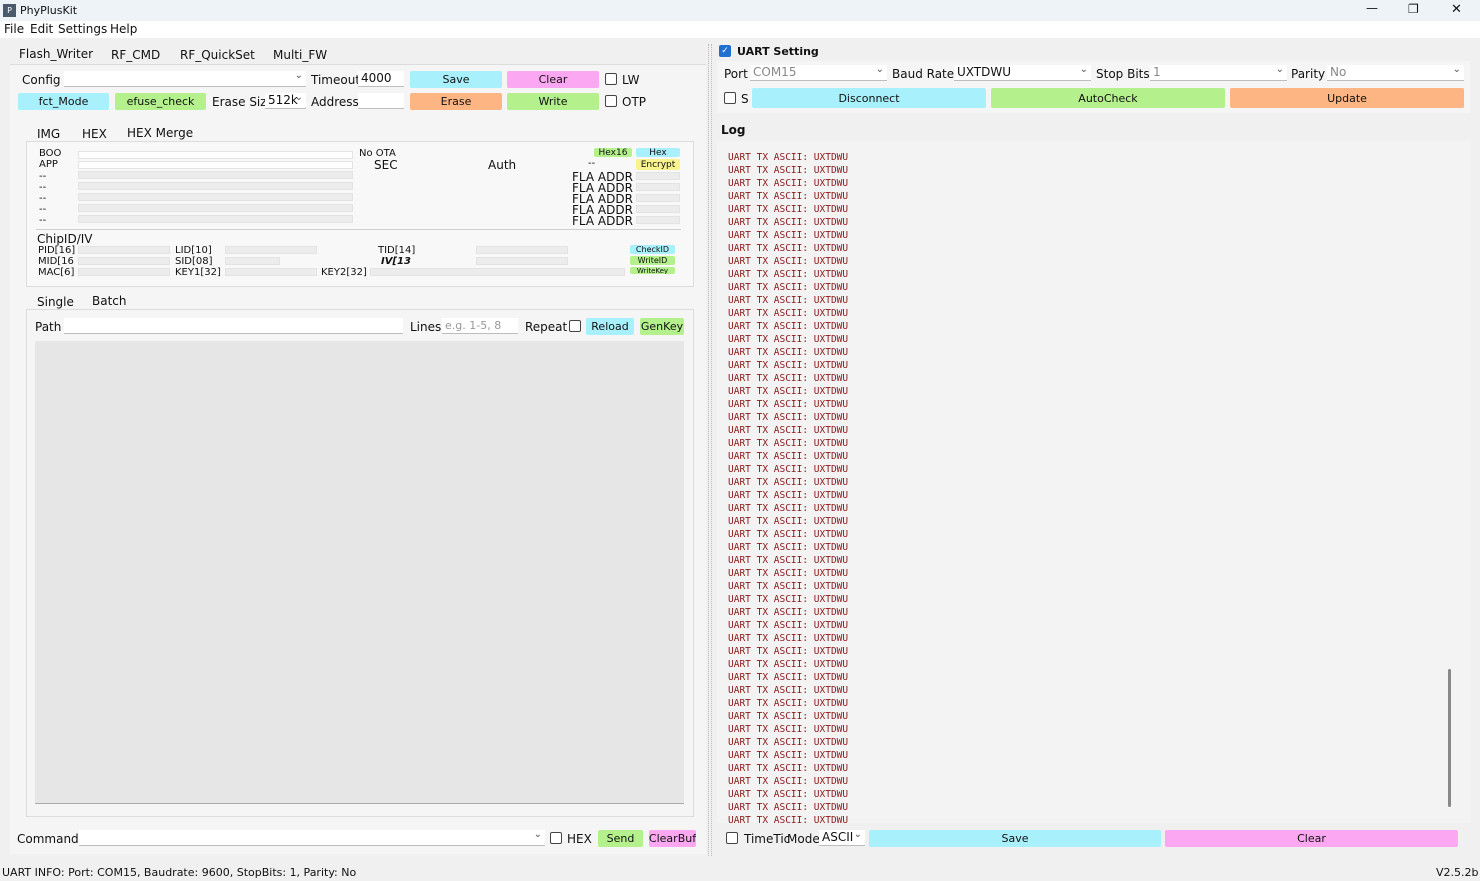 The width and height of the screenshot is (1480, 881). I want to click on path-input, so click(233, 326).